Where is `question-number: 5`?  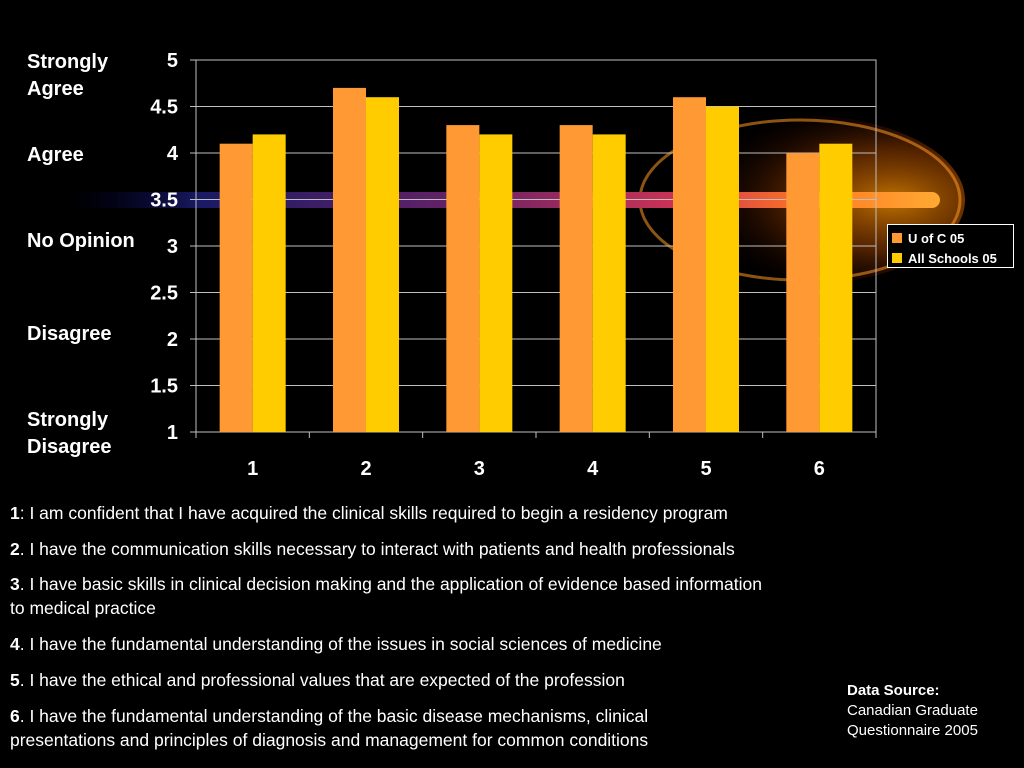
question-number: 5 is located at coordinates (15, 680).